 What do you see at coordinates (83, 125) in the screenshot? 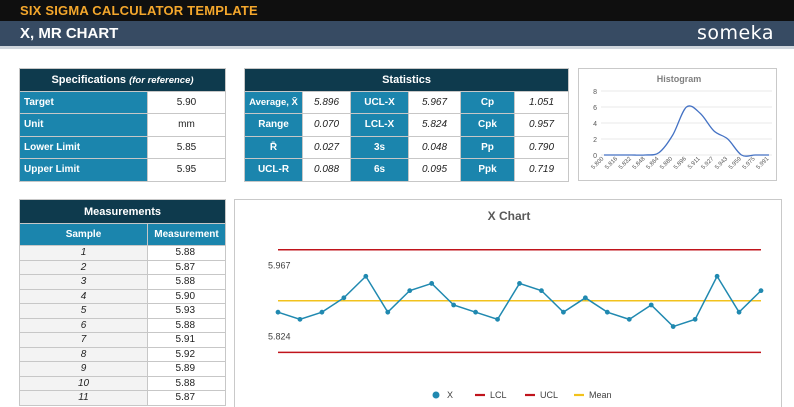
I see `spec-label: Unit` at bounding box center [83, 125].